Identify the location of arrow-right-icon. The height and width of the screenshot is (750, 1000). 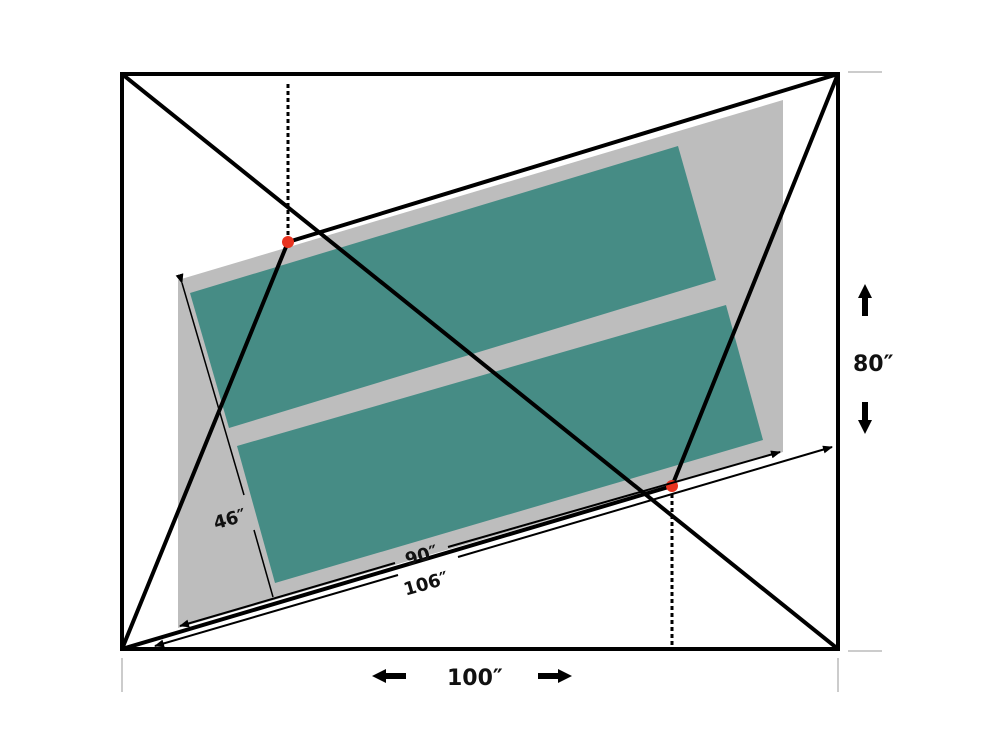
(555, 676).